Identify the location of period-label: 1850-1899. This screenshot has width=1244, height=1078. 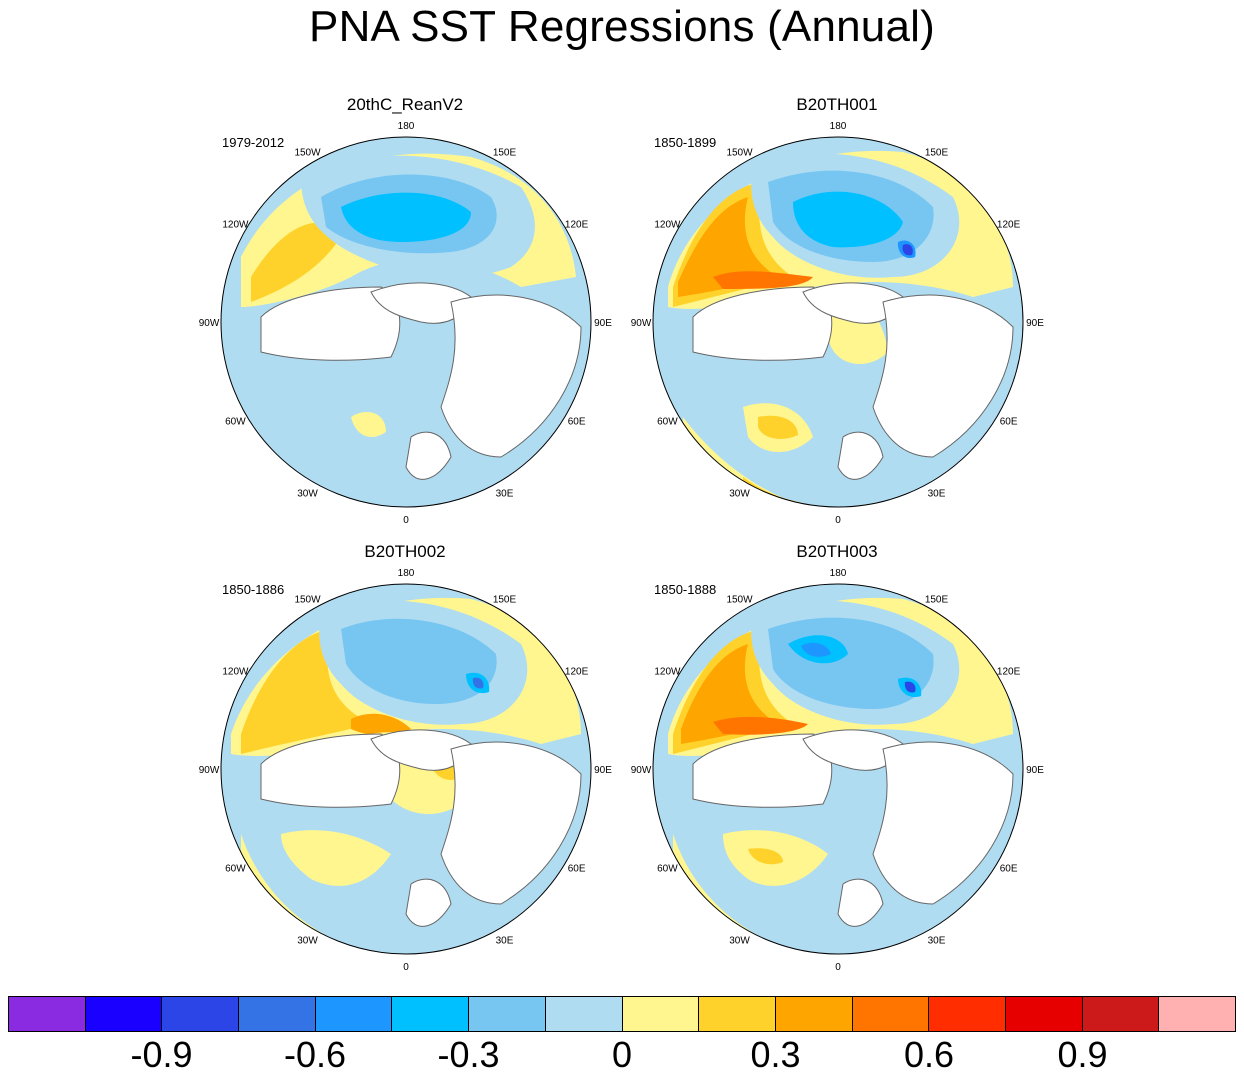
(685, 142).